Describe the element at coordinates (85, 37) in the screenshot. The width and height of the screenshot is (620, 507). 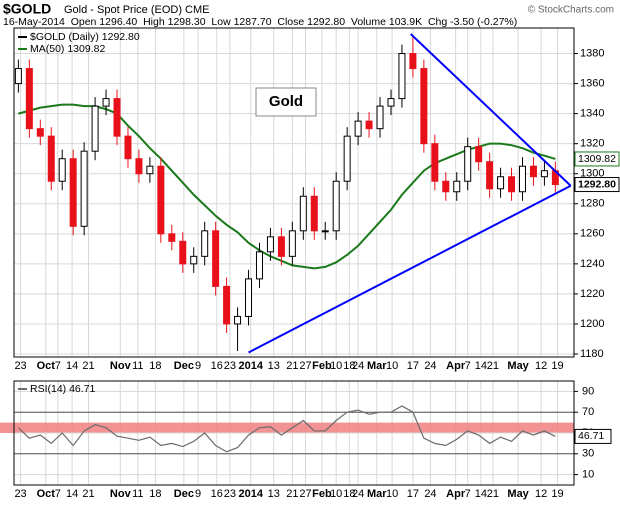
I see `legend-entry: $GOLD (Daily) 1292.80` at that location.